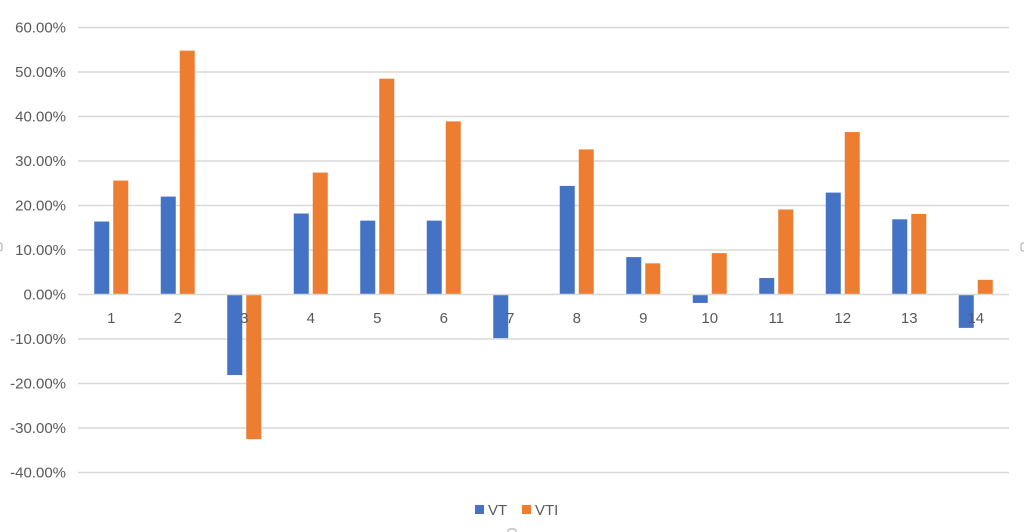 The width and height of the screenshot is (1024, 532). Describe the element at coordinates (38, 339) in the screenshot. I see `y-tick-label: -10.00%` at that location.